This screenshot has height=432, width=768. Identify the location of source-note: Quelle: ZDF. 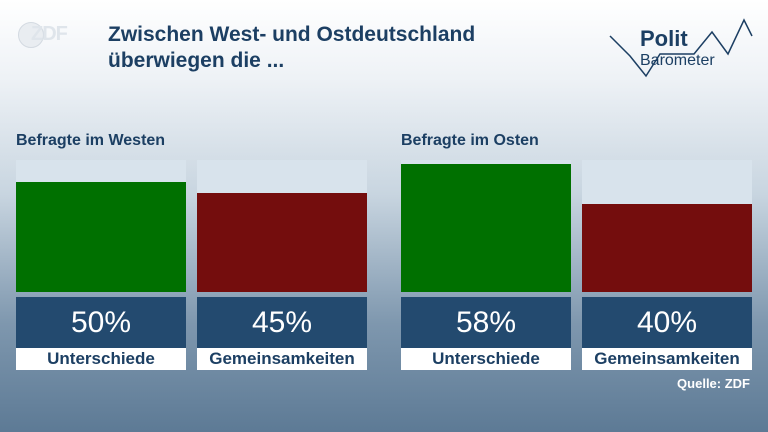
(713, 383).